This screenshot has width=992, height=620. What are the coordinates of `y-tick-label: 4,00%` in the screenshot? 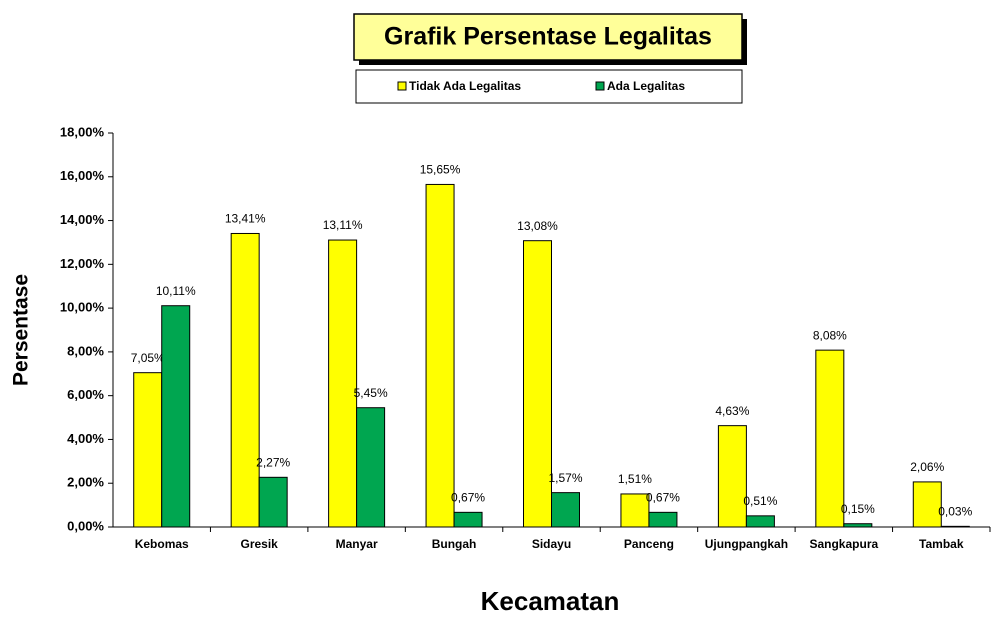 It's located at (85, 438).